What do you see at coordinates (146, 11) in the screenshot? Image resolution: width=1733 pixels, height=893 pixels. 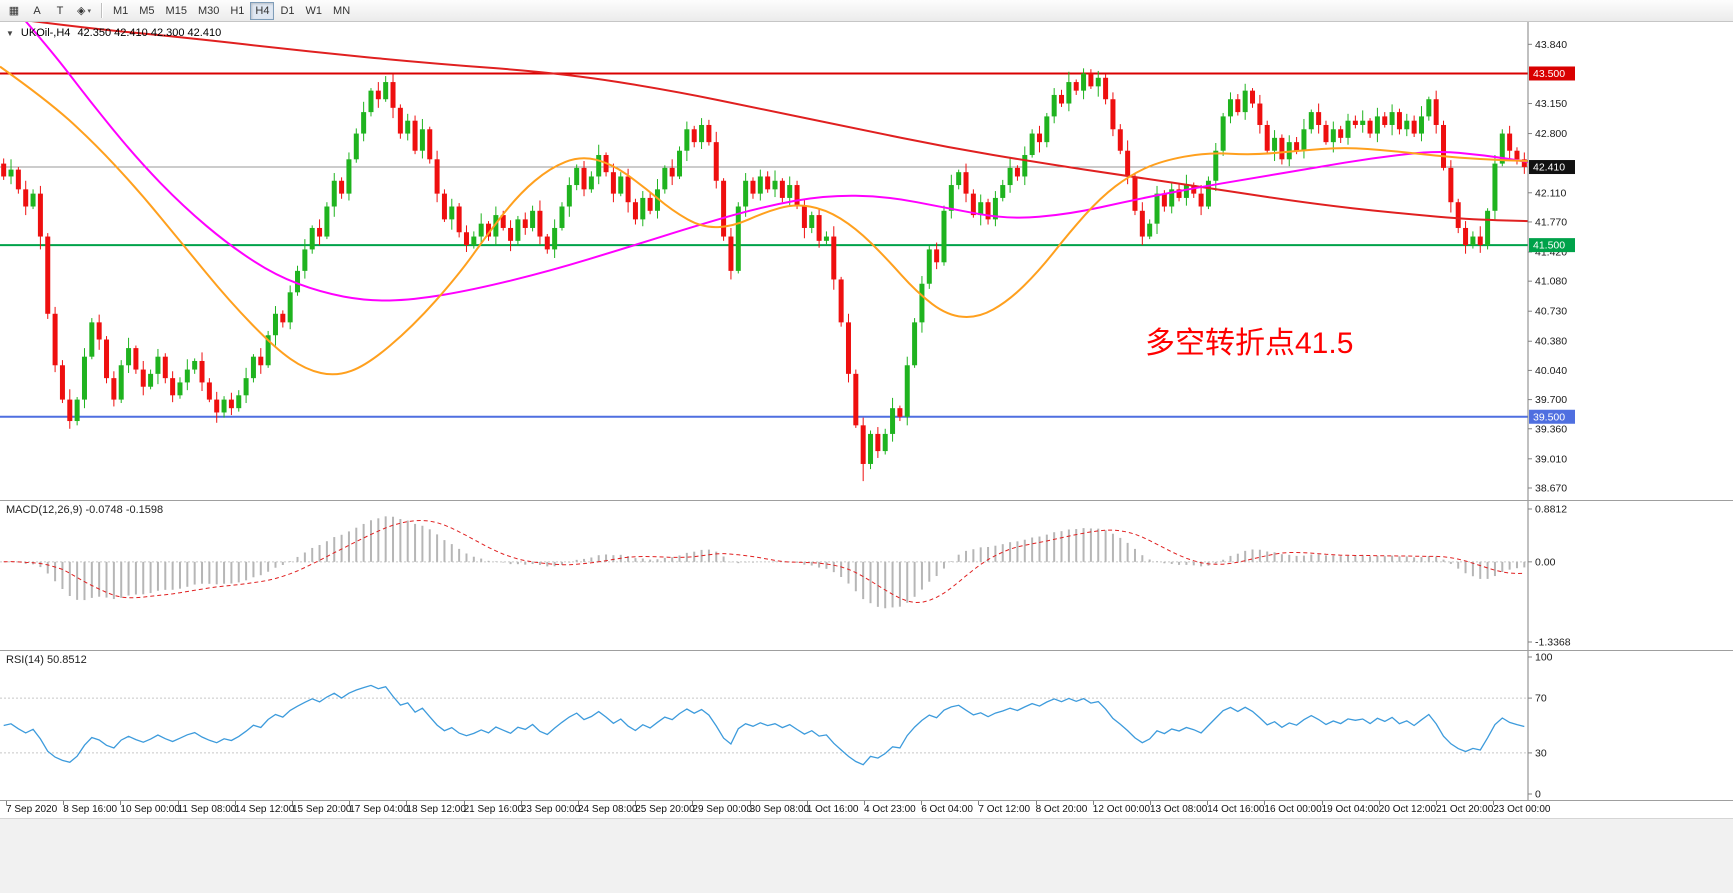 I see `timeframe-button-m5: M5` at bounding box center [146, 11].